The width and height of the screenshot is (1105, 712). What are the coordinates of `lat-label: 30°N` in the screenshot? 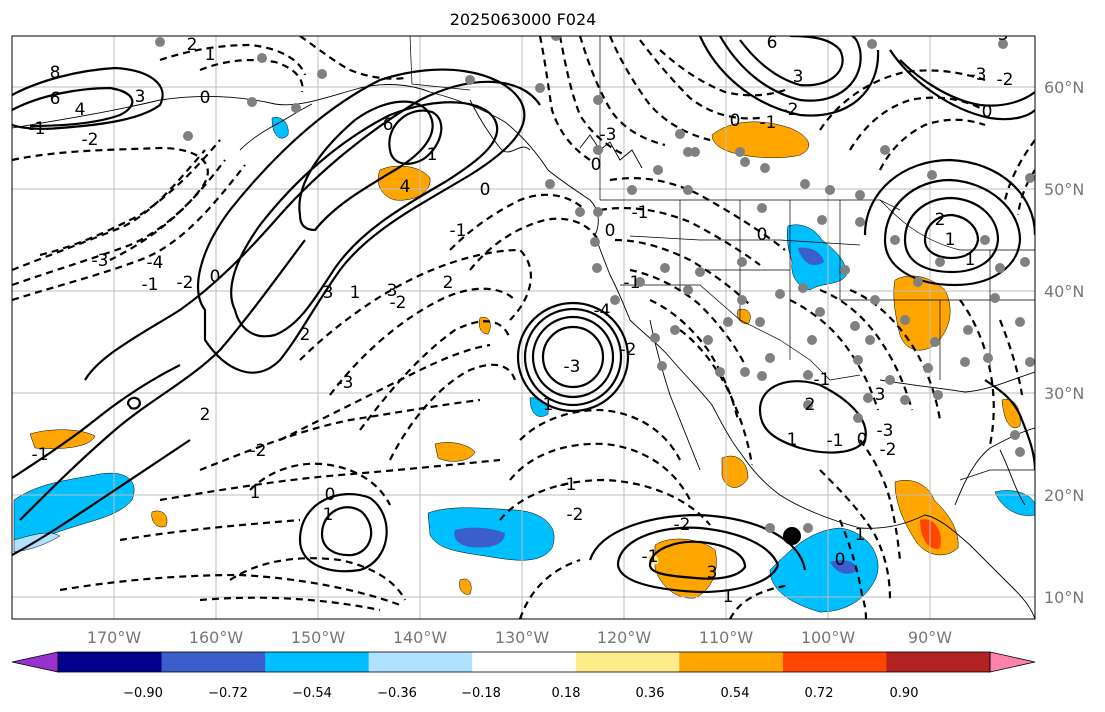 It's located at (1064, 393).